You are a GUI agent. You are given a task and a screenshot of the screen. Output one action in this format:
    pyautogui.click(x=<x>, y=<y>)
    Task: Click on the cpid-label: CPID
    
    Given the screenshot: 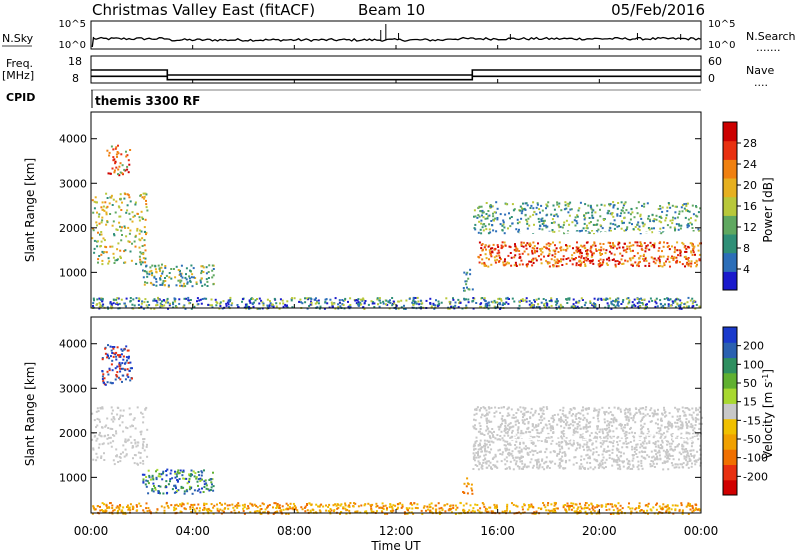 What is the action you would take?
    pyautogui.click(x=20, y=97)
    